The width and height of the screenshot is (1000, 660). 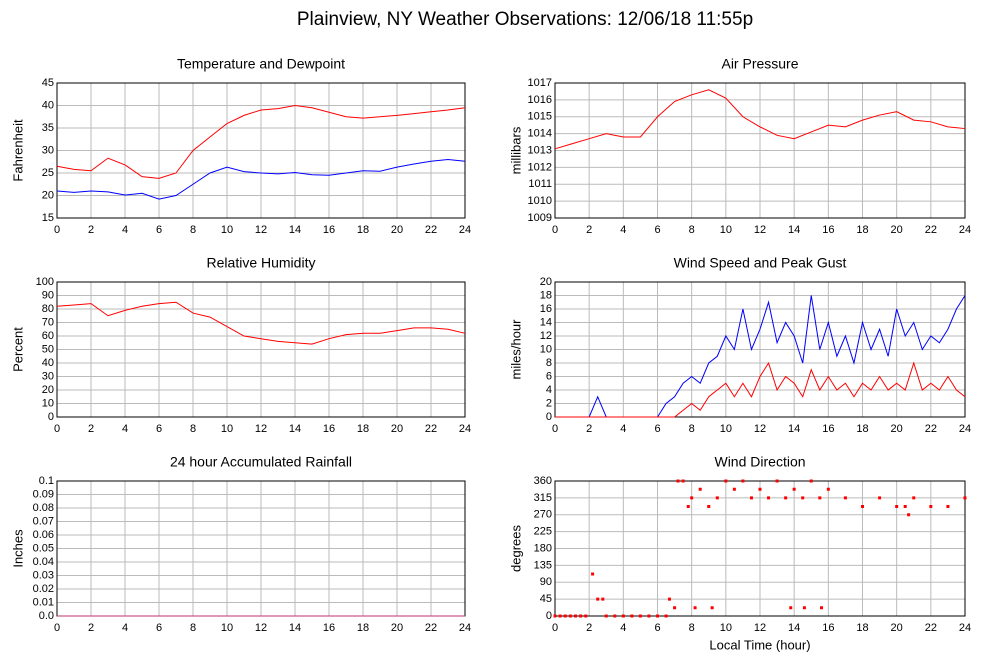 What do you see at coordinates (46, 616) in the screenshot?
I see `y-tick-label: 0.0` at bounding box center [46, 616].